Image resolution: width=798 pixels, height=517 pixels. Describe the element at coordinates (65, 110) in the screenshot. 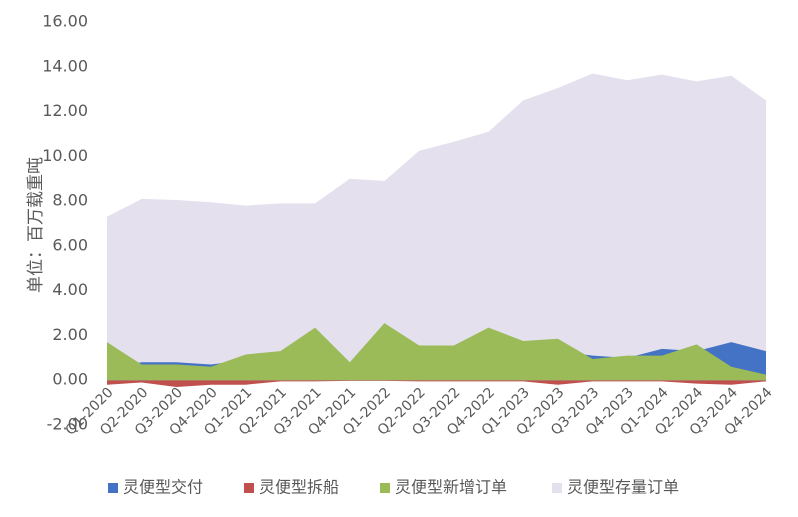

I see `y-tick-label: 12.00` at that location.